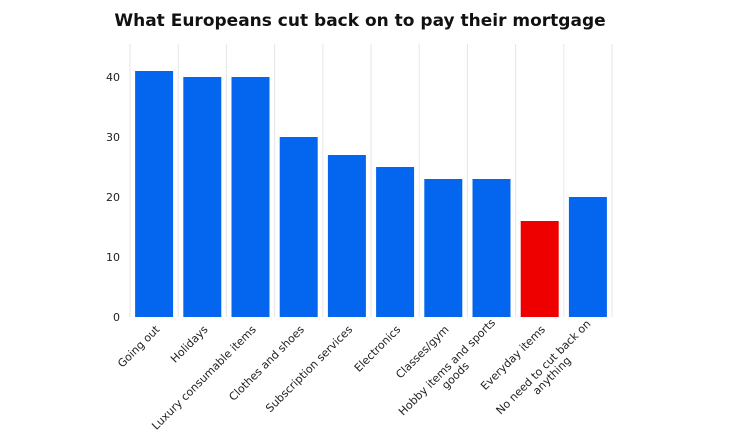  I want to click on y-tick-label: 10, so click(113, 257).